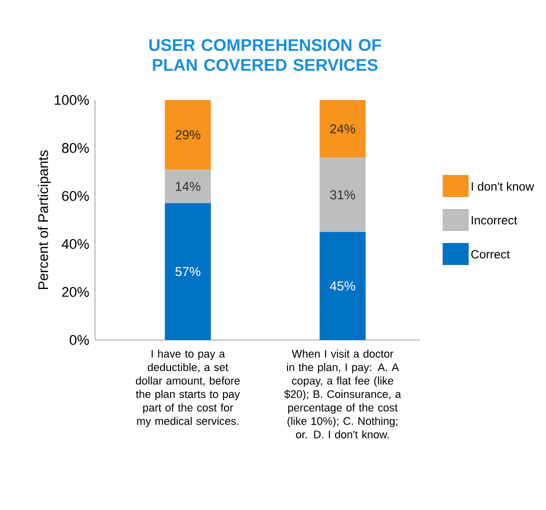 This screenshot has height=510, width=546. I want to click on legend-label: I don't know, so click(503, 186).